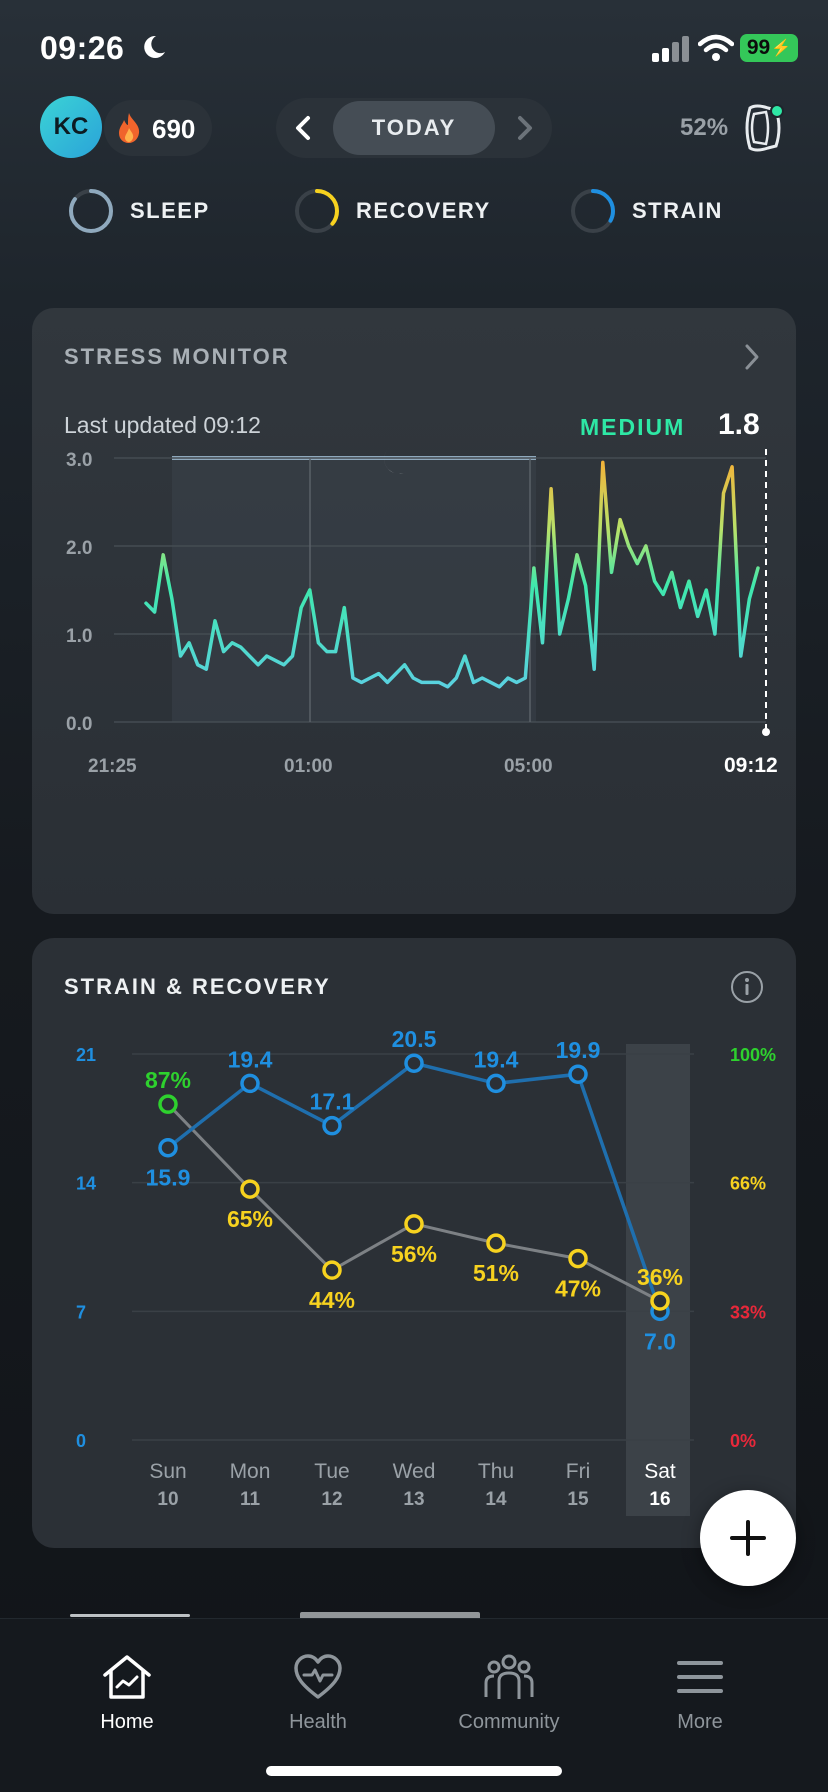 The width and height of the screenshot is (828, 1792). I want to click on recovery-line, so click(413, 1203).